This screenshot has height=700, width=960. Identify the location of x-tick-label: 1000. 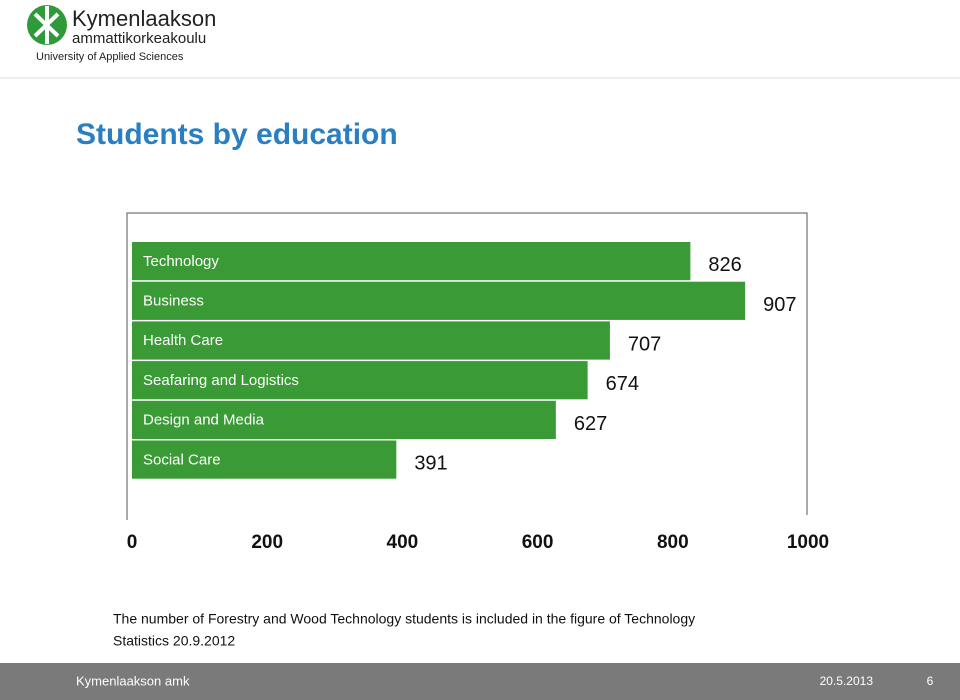
(808, 542).